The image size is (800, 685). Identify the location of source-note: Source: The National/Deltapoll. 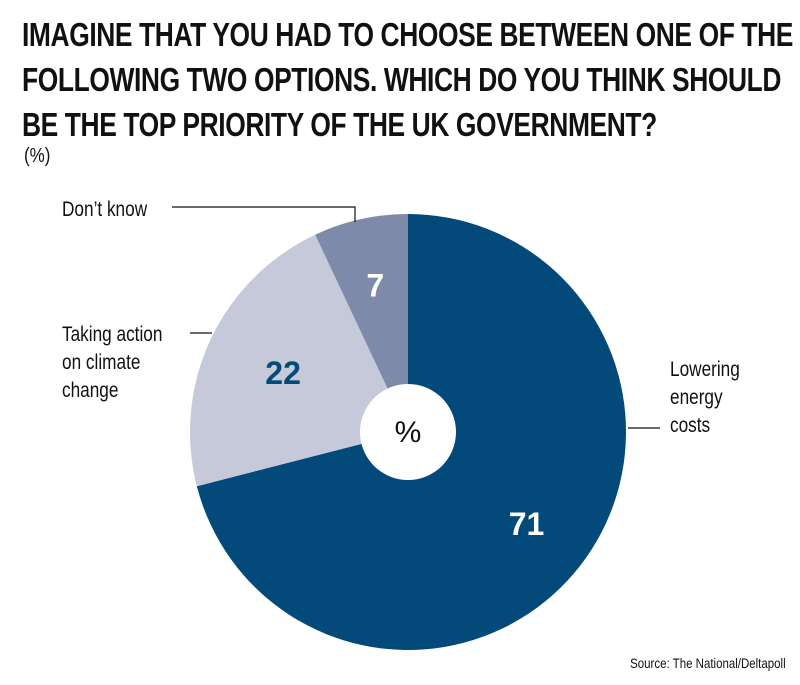
(708, 663).